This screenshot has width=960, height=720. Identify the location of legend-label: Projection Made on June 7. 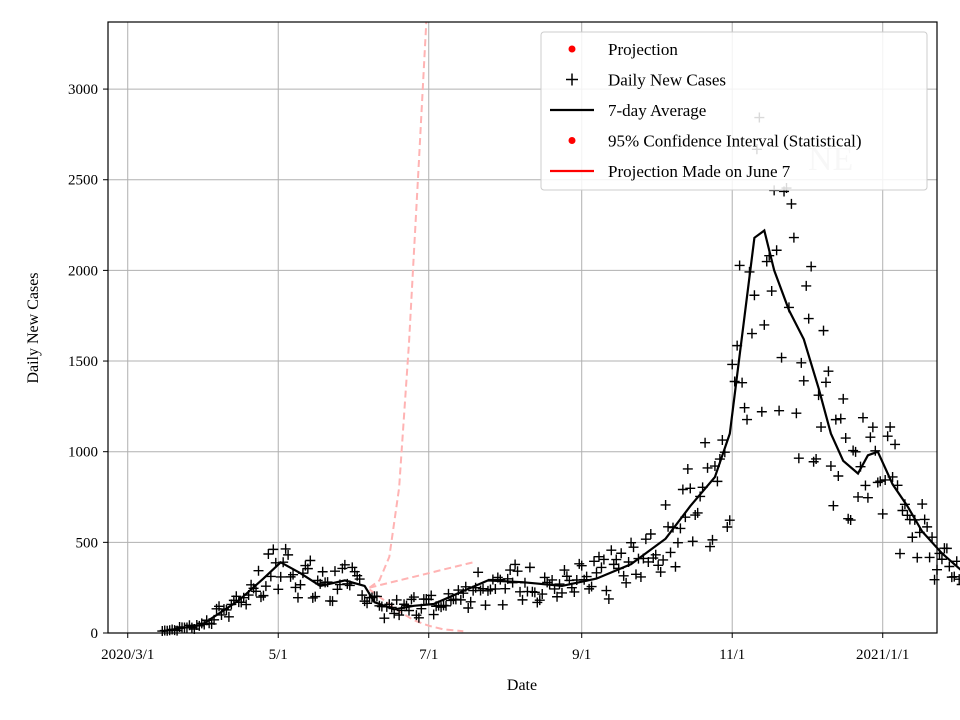
(699, 171).